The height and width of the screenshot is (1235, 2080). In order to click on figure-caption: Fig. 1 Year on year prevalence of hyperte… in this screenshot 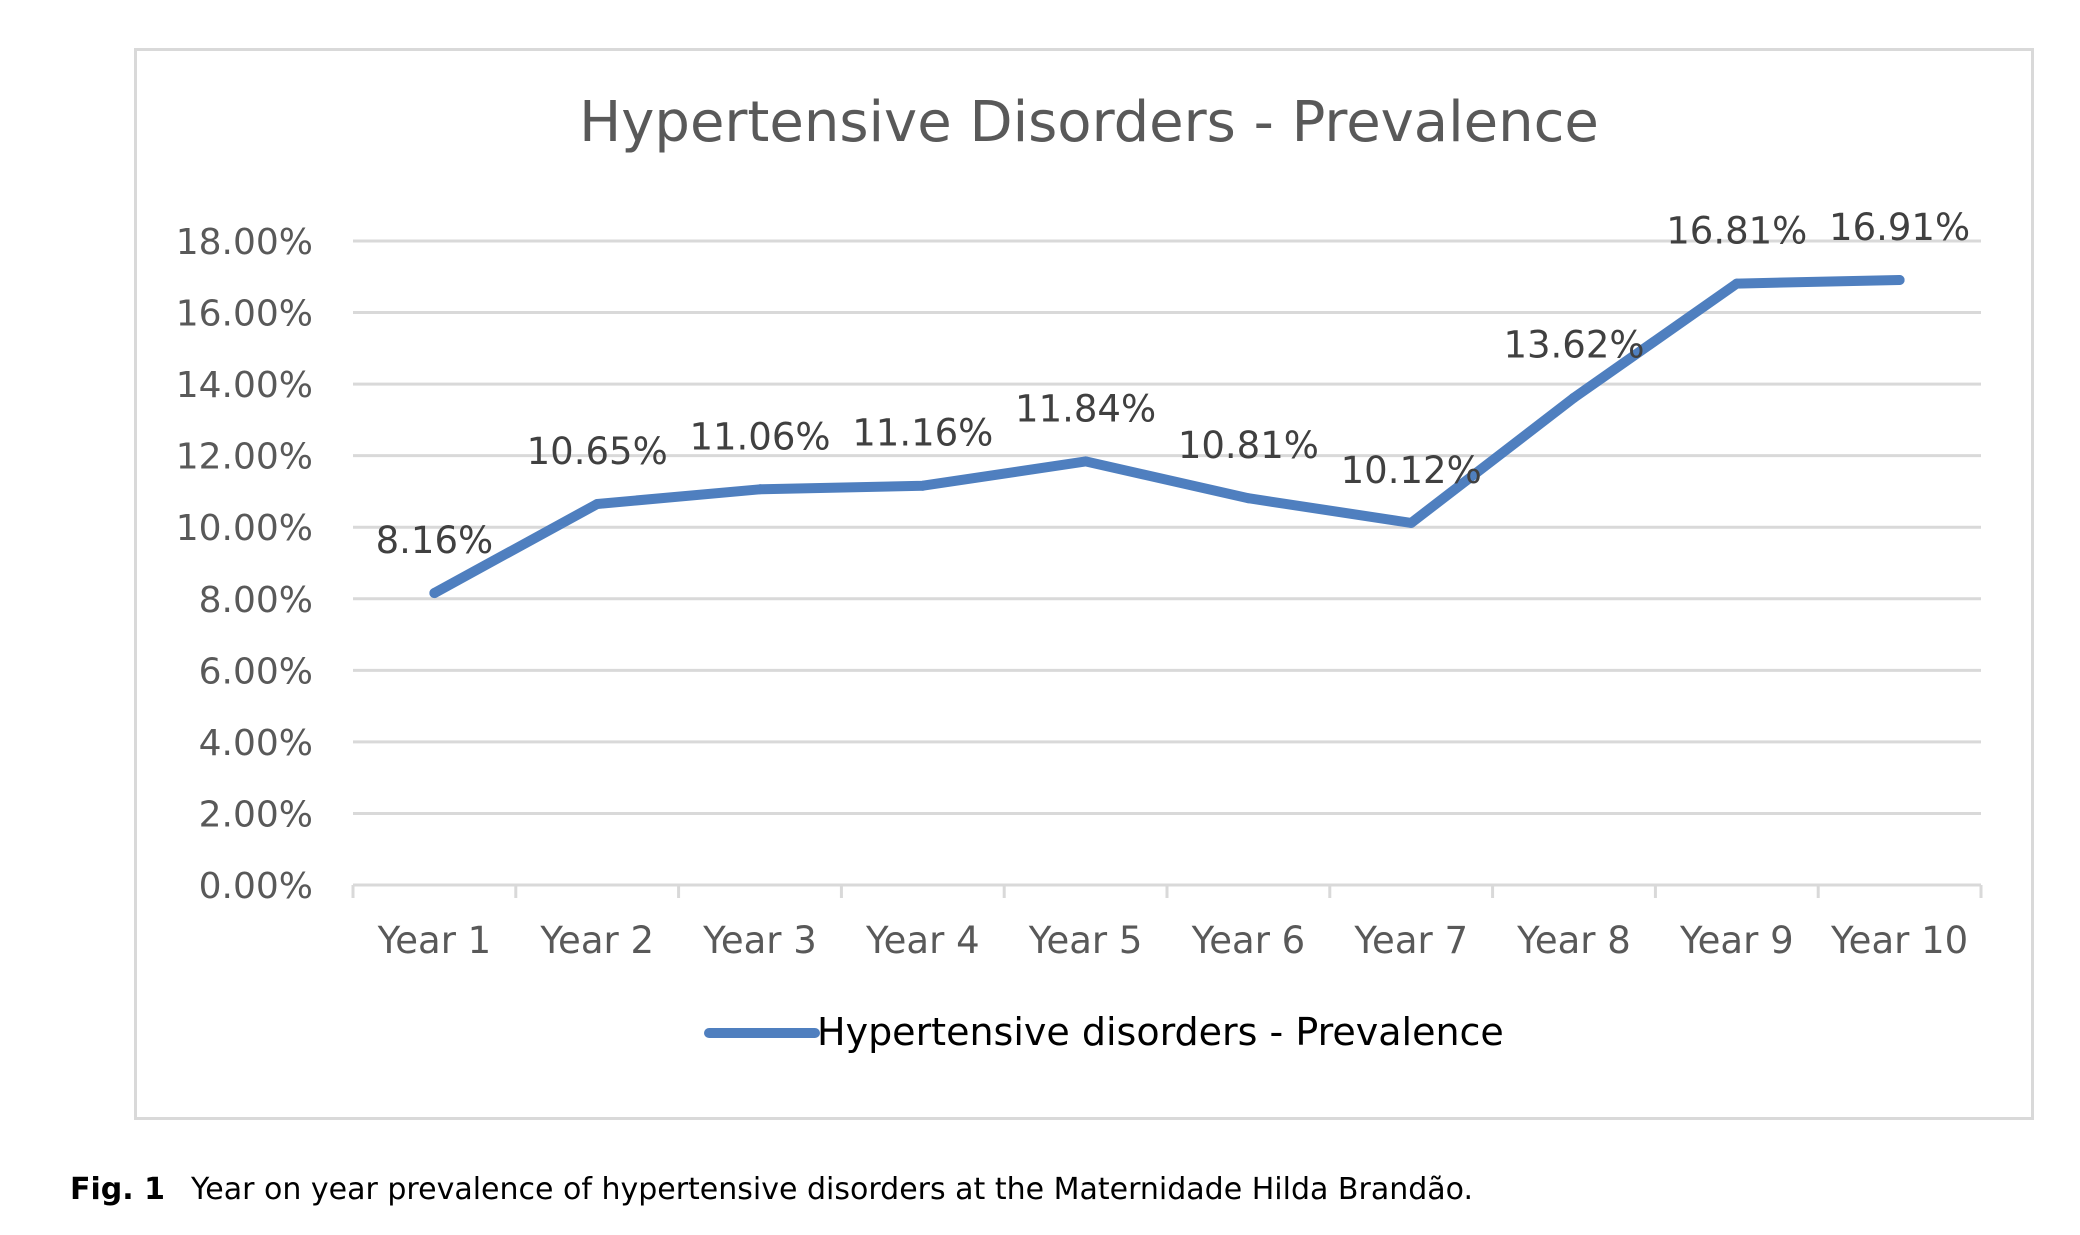, I will do `click(771, 1189)`.